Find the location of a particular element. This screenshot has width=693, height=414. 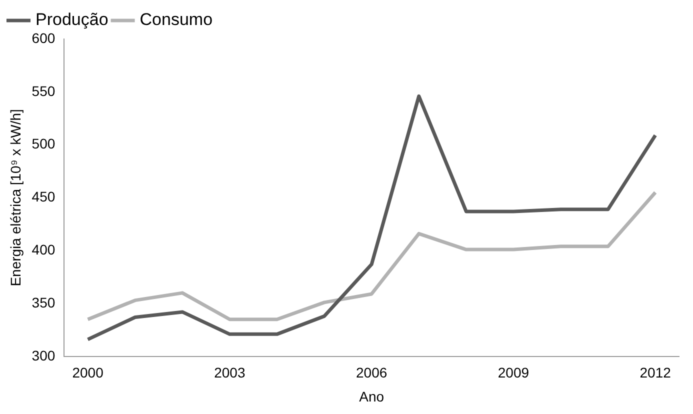

x-tick-label: 2006 is located at coordinates (372, 372).